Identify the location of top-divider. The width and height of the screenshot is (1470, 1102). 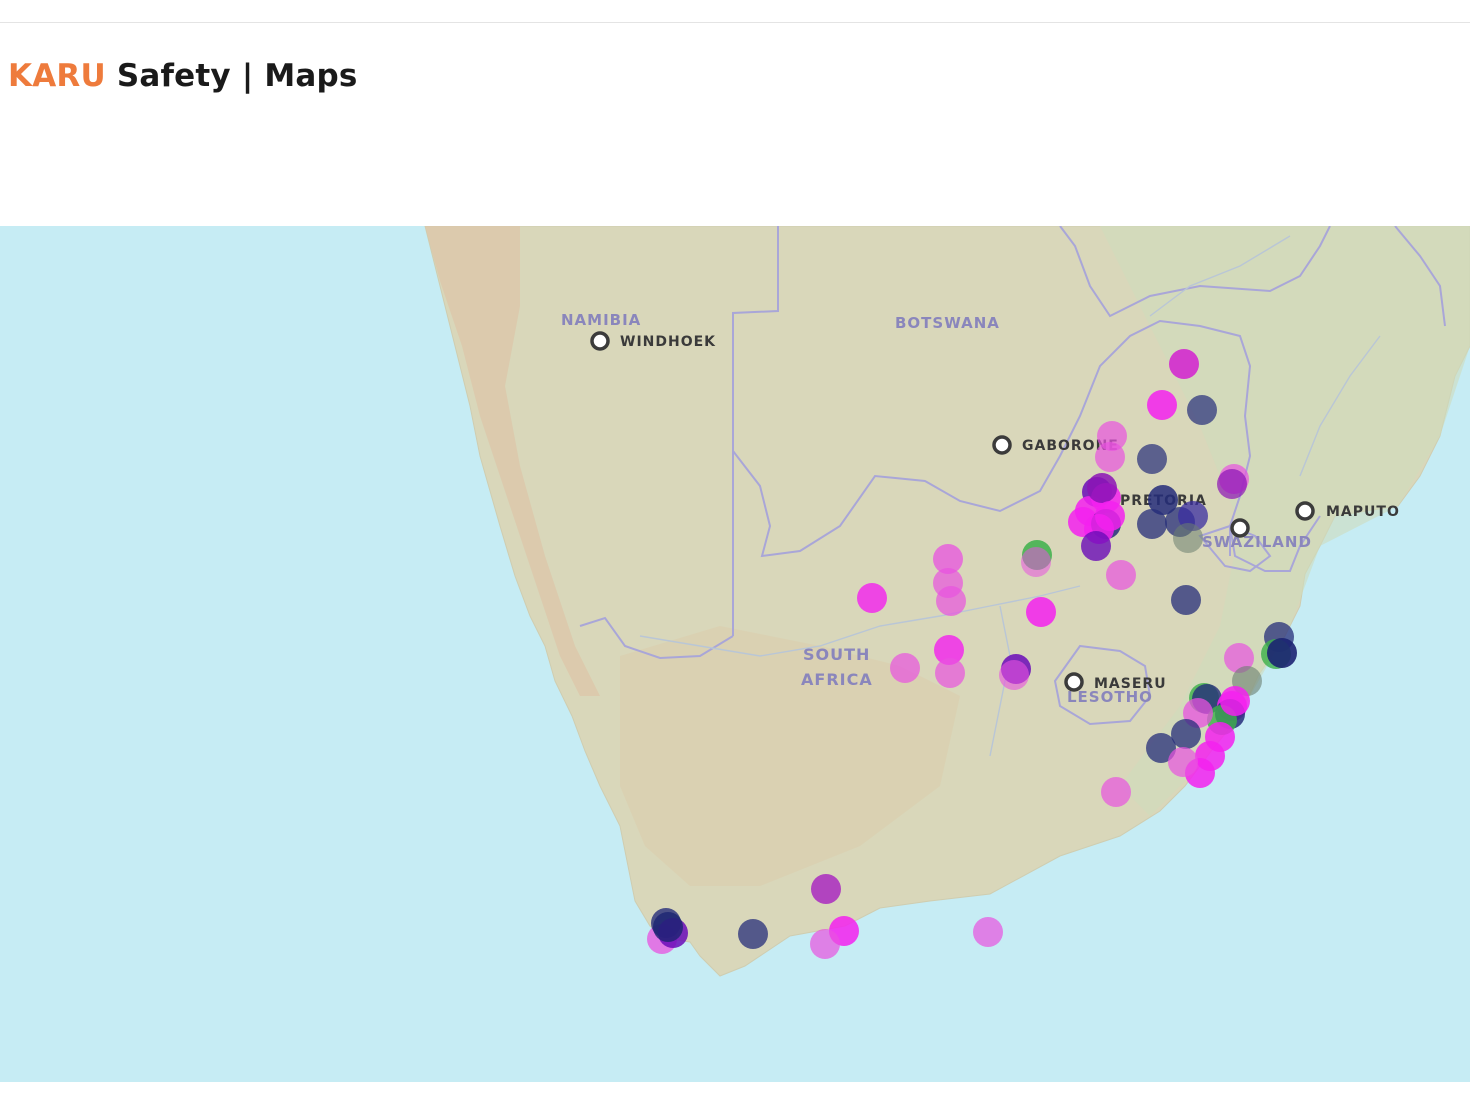
(735, 22).